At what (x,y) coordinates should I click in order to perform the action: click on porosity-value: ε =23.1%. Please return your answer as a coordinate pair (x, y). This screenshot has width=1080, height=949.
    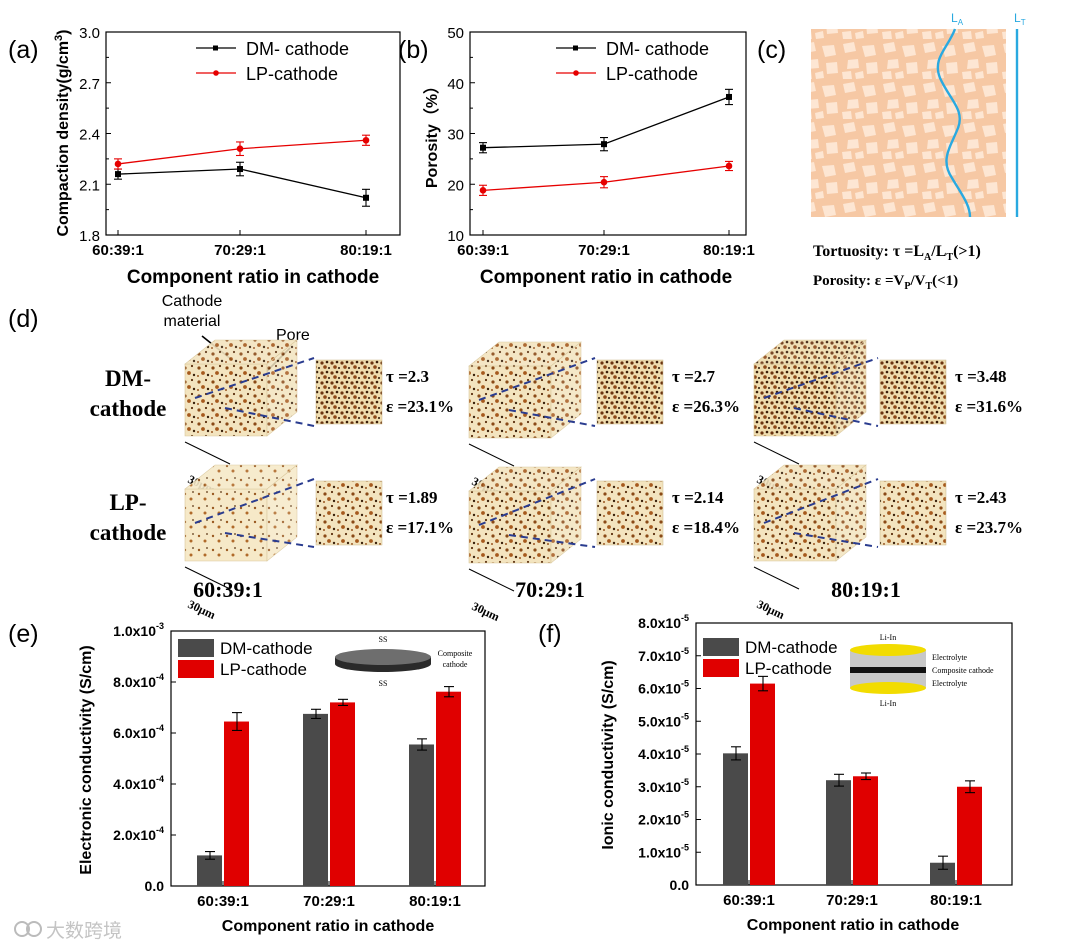
    Looking at the image, I should click on (420, 406).